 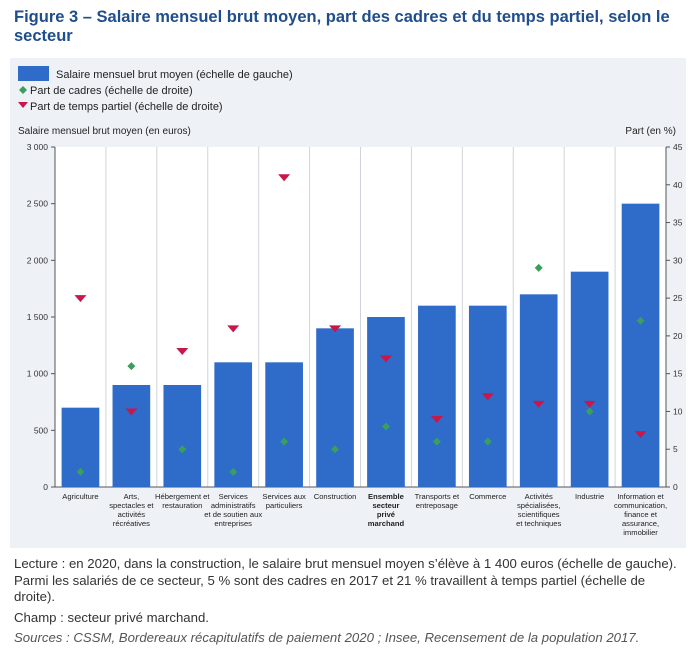 I want to click on y-tick-label-left: 2 500, so click(x=38, y=204).